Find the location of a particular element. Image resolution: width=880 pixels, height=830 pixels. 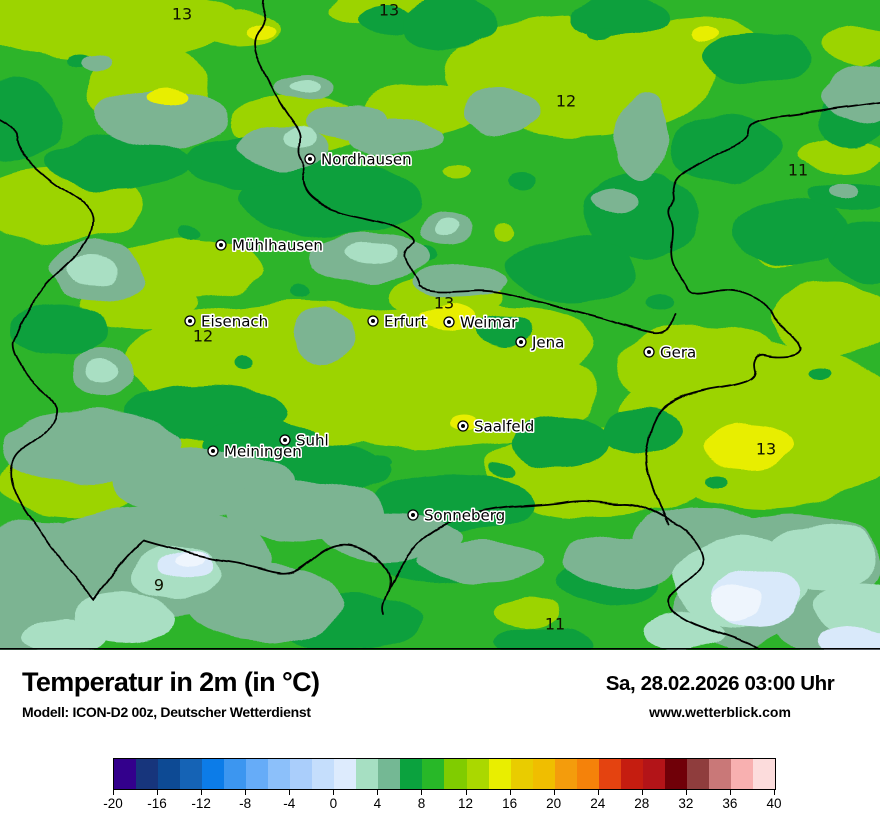

colorbar-tick-label: 0 is located at coordinates (333, 803).